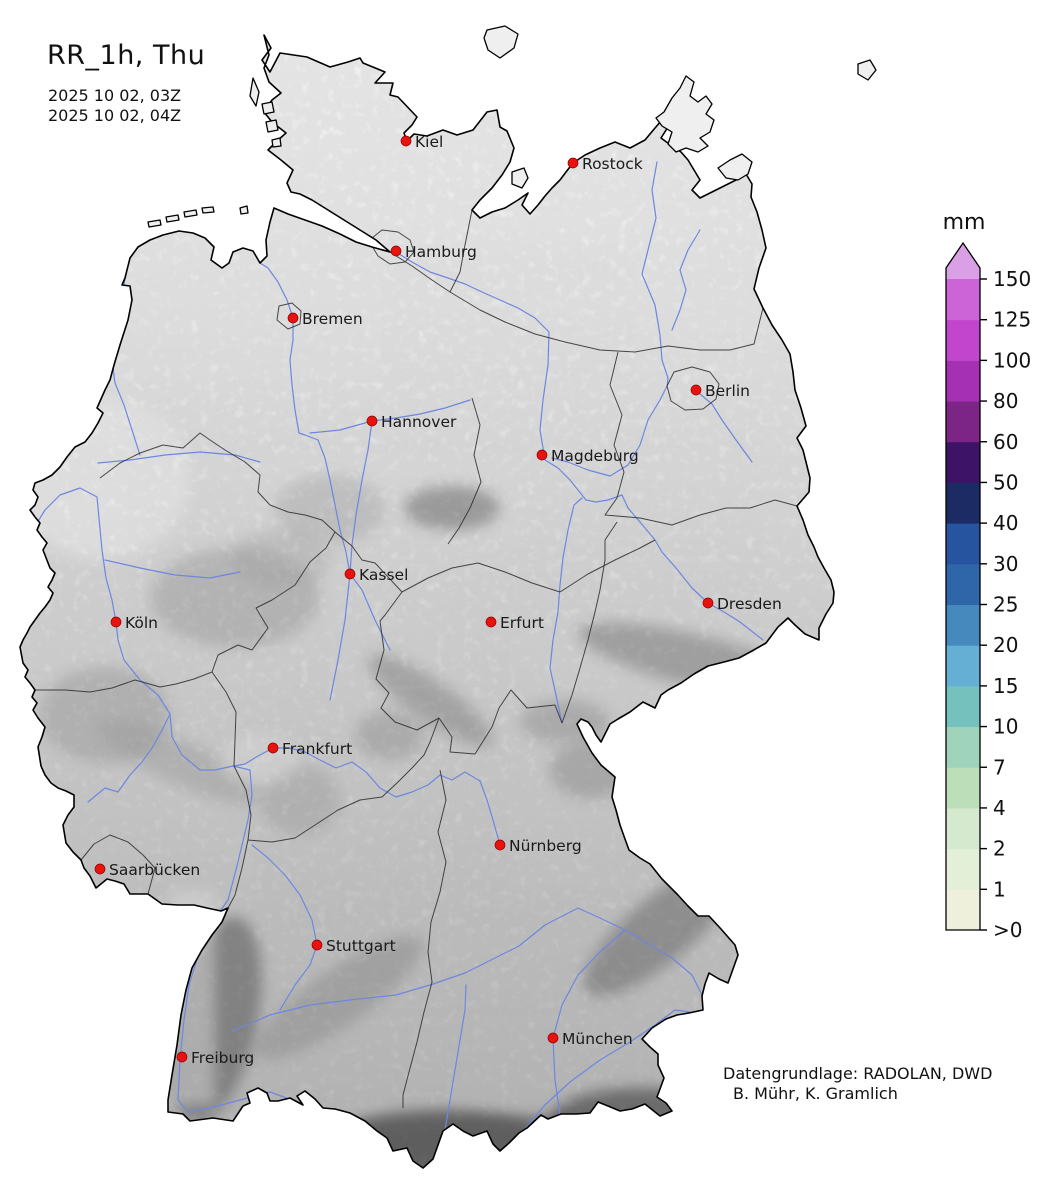 This screenshot has height=1185, width=1053. What do you see at coordinates (361, 946) in the screenshot?
I see `city-label: Stuttgart` at bounding box center [361, 946].